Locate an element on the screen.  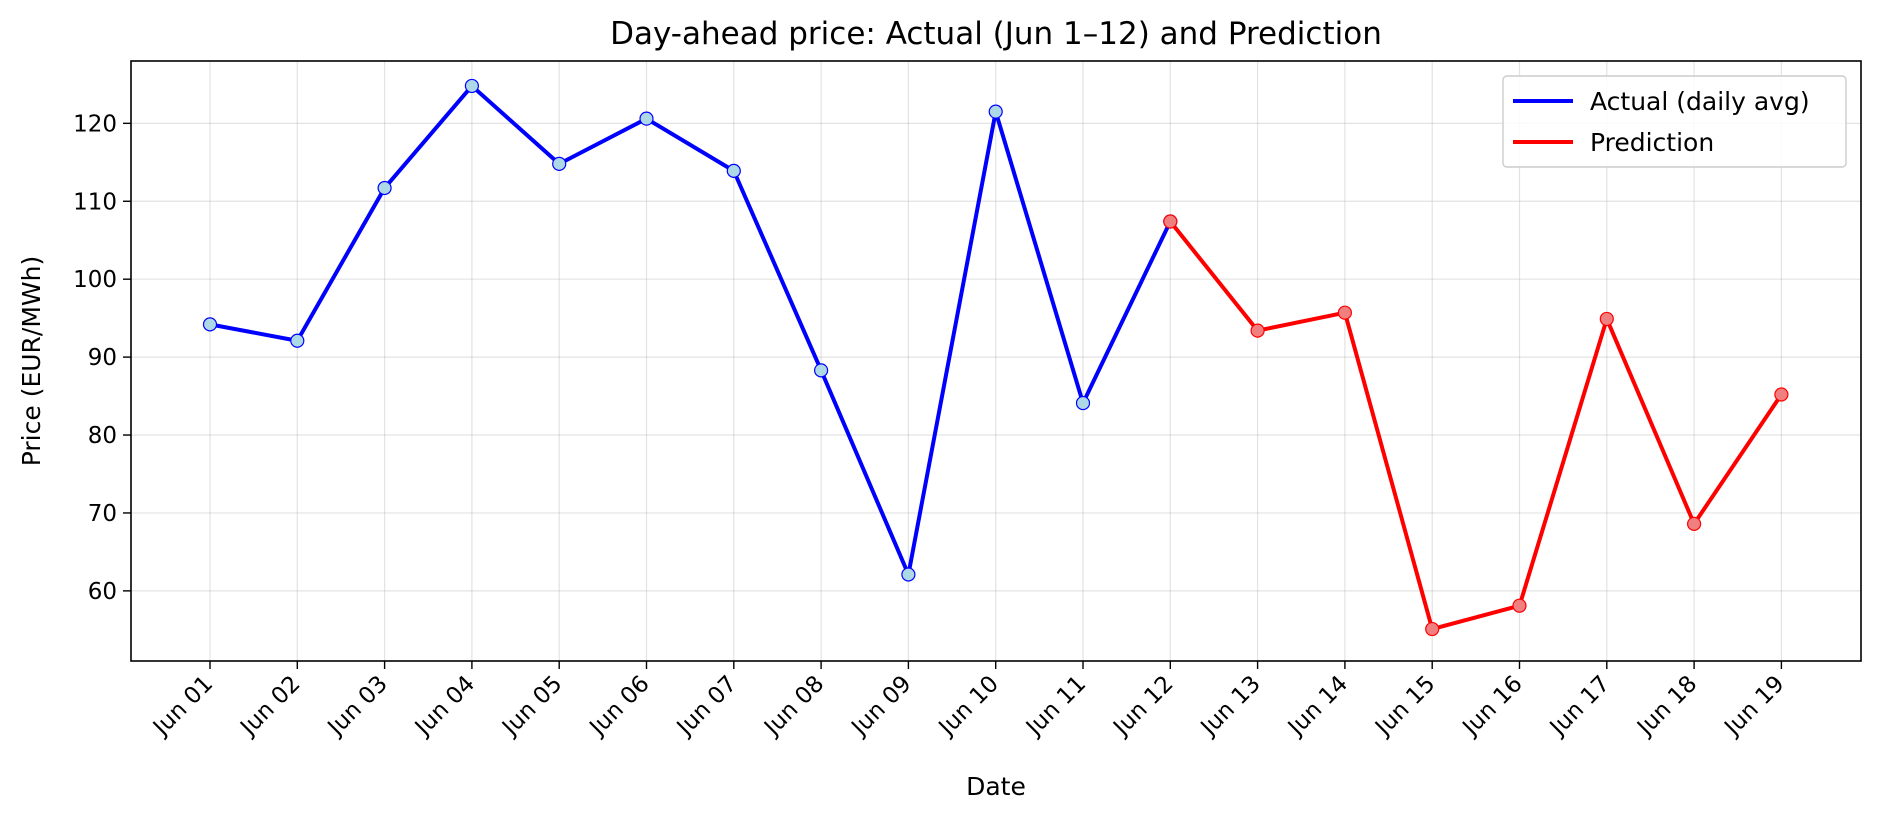
y-tick-label: 120 is located at coordinates (95, 124).